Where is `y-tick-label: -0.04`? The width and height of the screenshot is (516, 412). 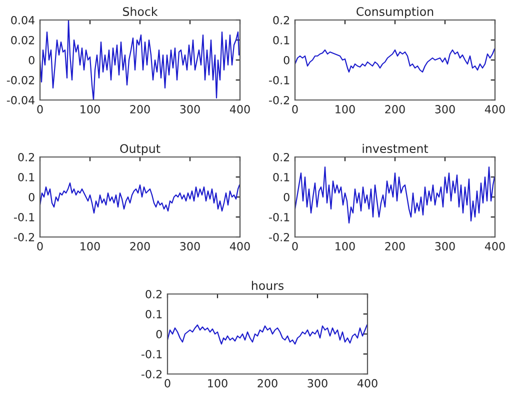 y-tick-label: -0.04 is located at coordinates (20, 100).